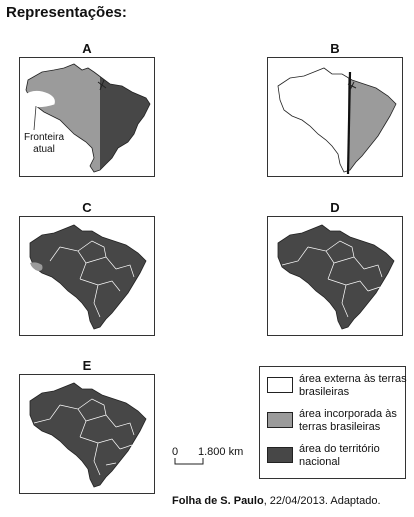  What do you see at coordinates (175, 452) in the screenshot?
I see `scale-zero: 0` at bounding box center [175, 452].